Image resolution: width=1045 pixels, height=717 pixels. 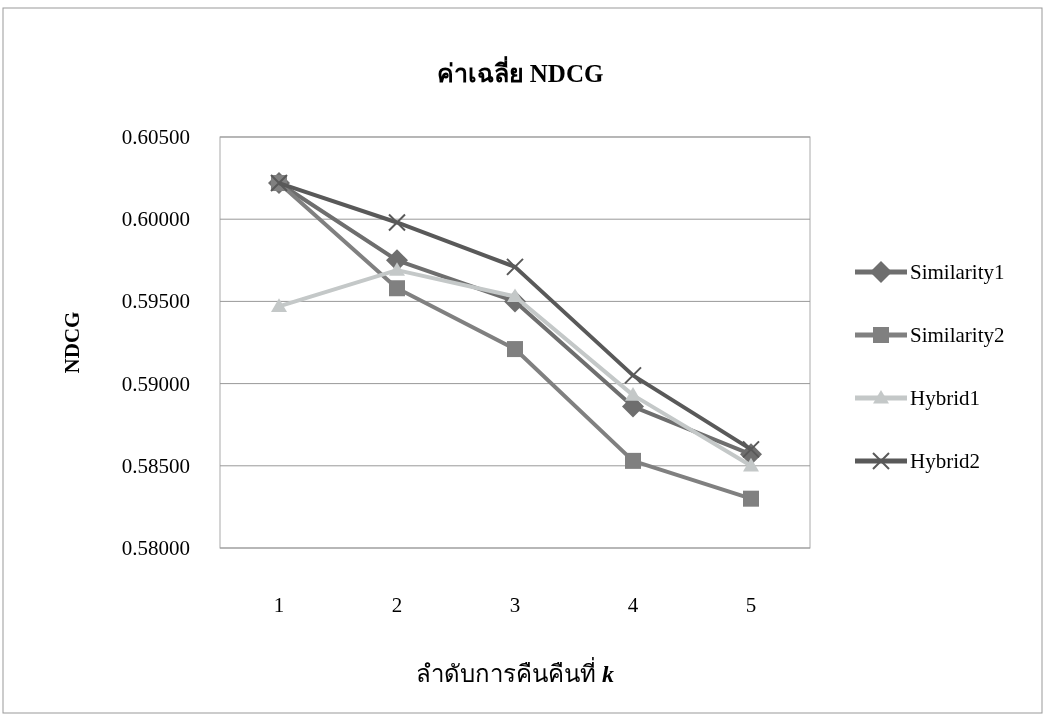 What do you see at coordinates (957, 272) in the screenshot?
I see `legend-label: Similarity1` at bounding box center [957, 272].